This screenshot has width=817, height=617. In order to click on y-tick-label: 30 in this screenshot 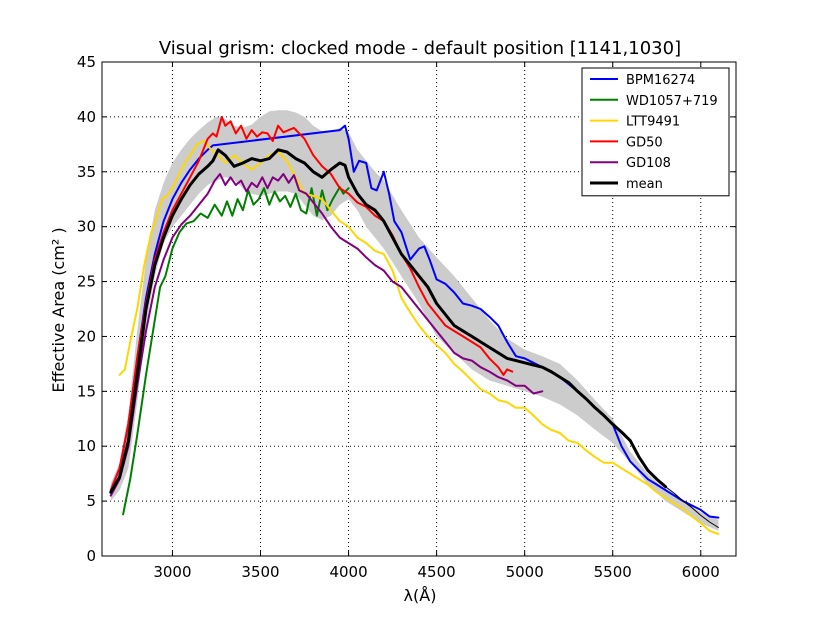, I will do `click(86, 227)`.